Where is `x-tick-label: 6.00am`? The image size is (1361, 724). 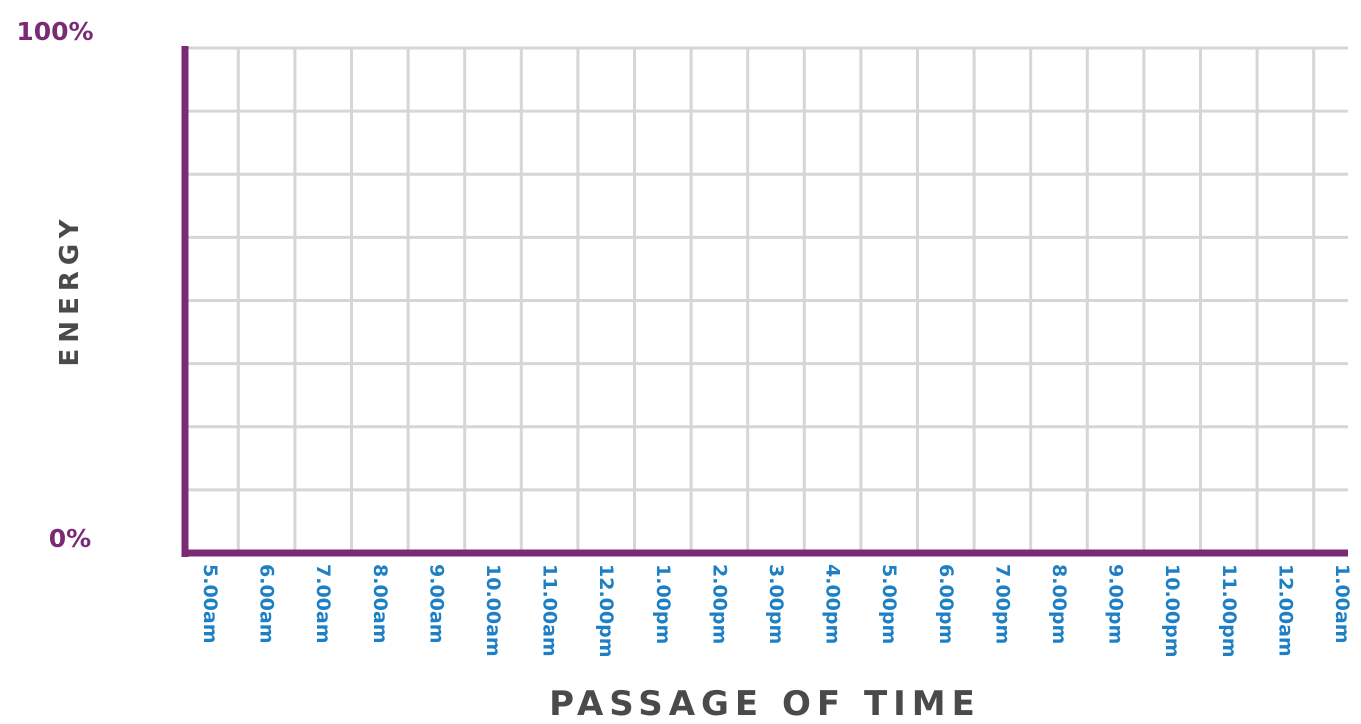 x-tick-label: 6.00am is located at coordinates (267, 604).